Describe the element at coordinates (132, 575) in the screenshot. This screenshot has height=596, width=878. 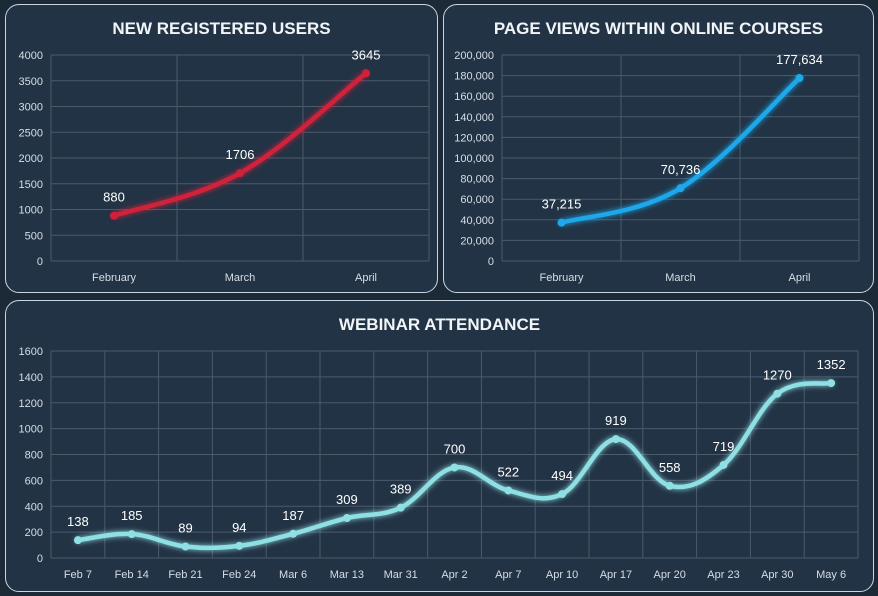
I see `x-tick-label: Feb 14` at that location.